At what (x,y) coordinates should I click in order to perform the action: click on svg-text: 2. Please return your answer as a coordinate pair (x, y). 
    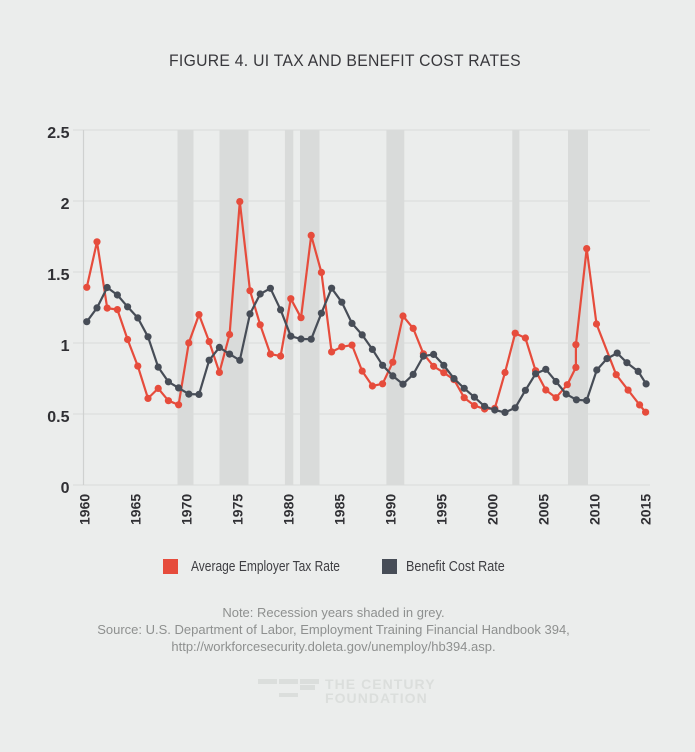
    Looking at the image, I should click on (65, 204).